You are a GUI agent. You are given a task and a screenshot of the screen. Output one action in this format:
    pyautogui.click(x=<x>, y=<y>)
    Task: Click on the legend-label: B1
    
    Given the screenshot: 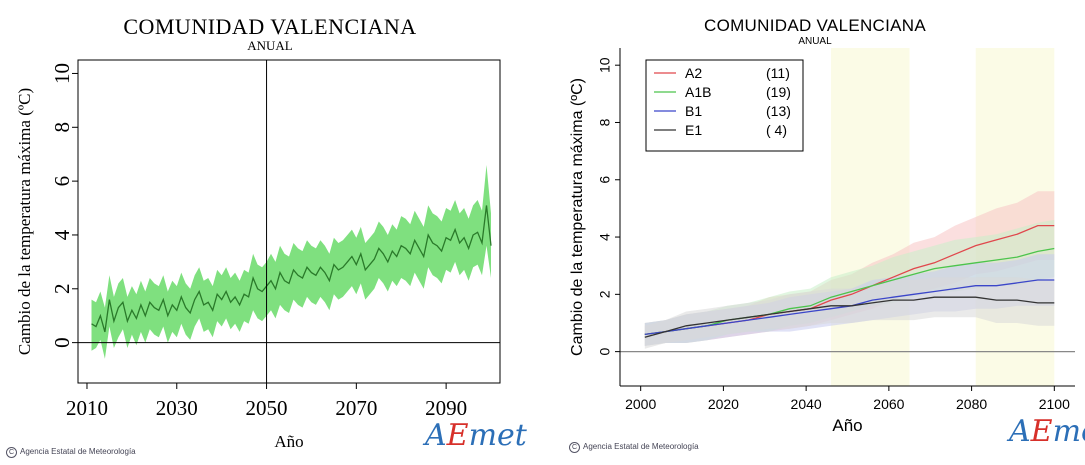 What is the action you would take?
    pyautogui.click(x=693, y=111)
    